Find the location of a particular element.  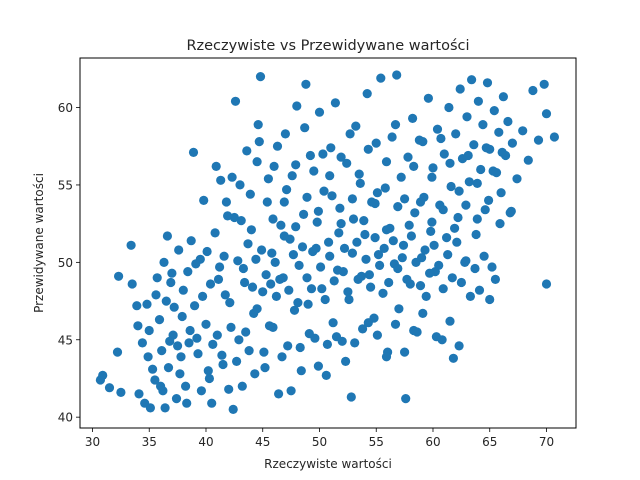

y-tick-label: 50 is located at coordinates (65, 263).